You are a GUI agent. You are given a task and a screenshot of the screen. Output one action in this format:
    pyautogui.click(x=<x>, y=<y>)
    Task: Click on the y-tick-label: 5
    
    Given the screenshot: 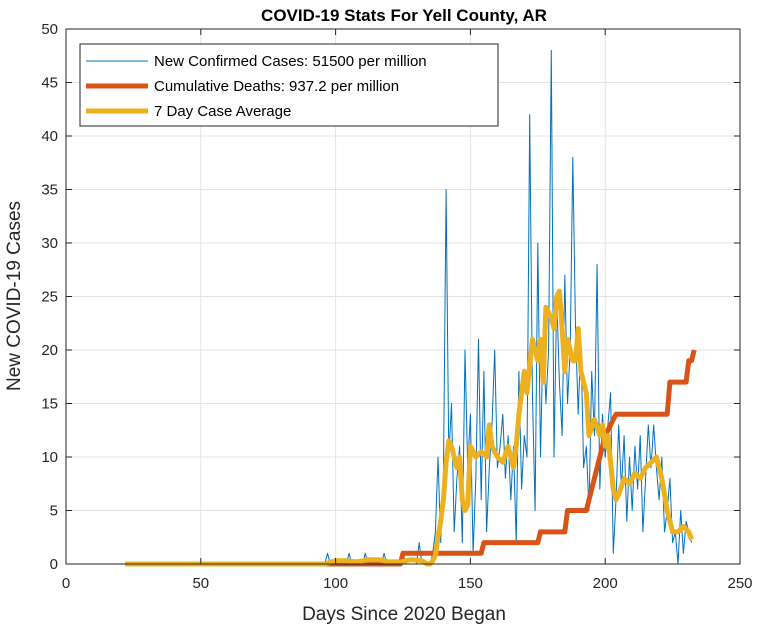 What is the action you would take?
    pyautogui.click(x=54, y=511)
    